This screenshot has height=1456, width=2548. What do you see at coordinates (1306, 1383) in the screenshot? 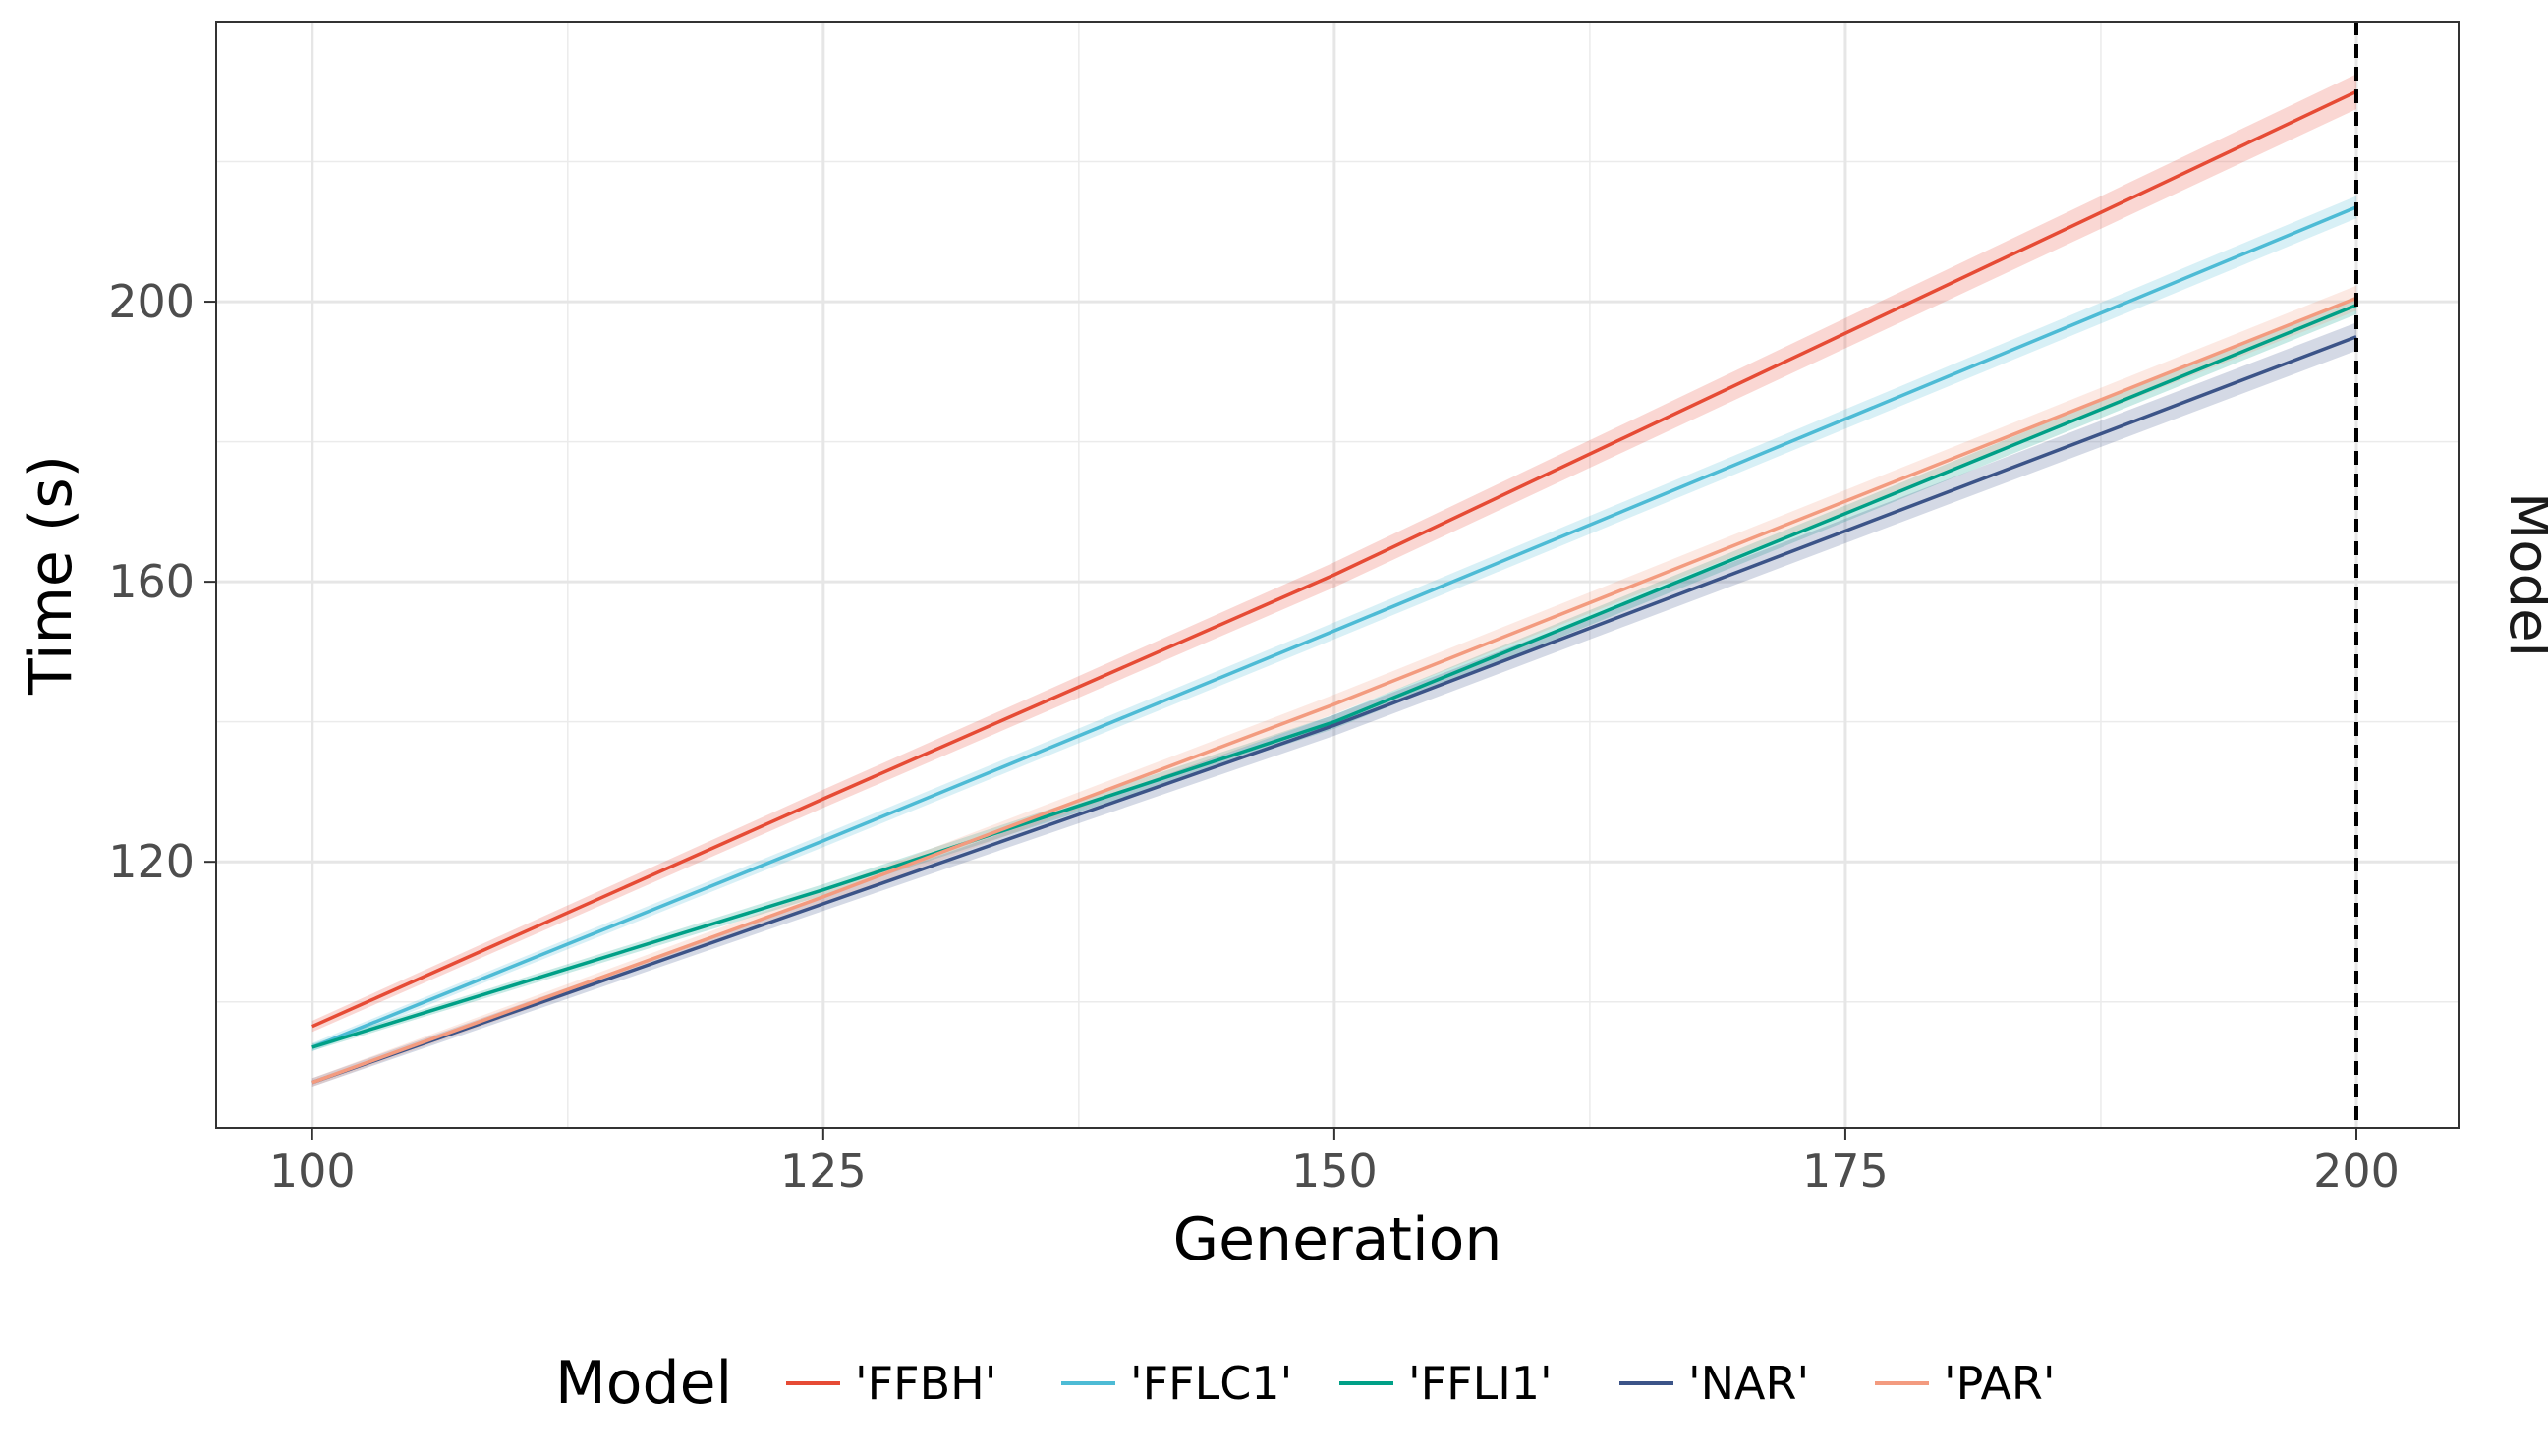
I see `legend: Model 'FFBH' 'FFLC1' 'FFLI1' 'NAR' 'PAR'` at bounding box center [1306, 1383].